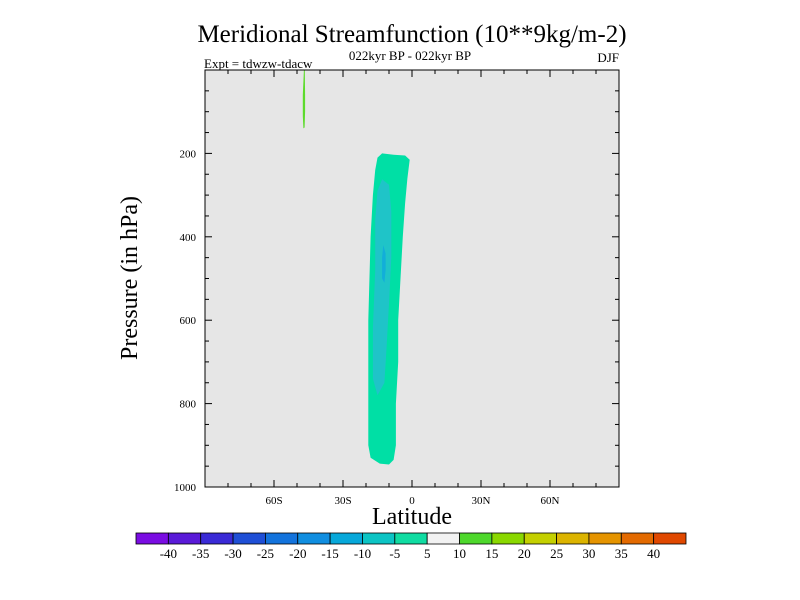 The width and height of the screenshot is (800, 600). I want to click on colorbar: -40 -35 -30 -25 -20 -15 -10 -5 5 10 15 20 25 30 35 40, so click(411, 546).